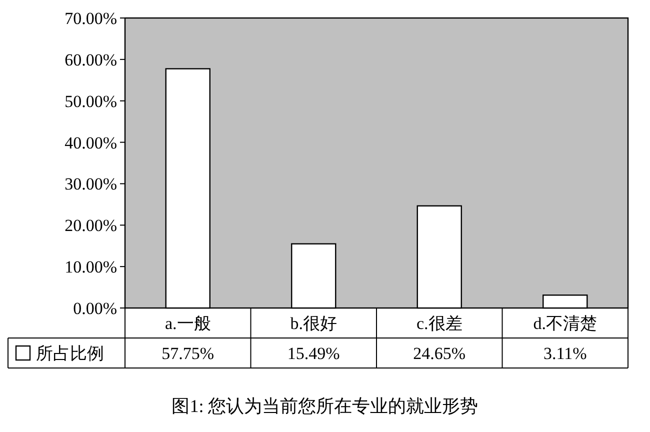 This screenshot has height=432, width=650. Describe the element at coordinates (90, 18) in the screenshot. I see `y-tick-label: 70.00%` at that location.